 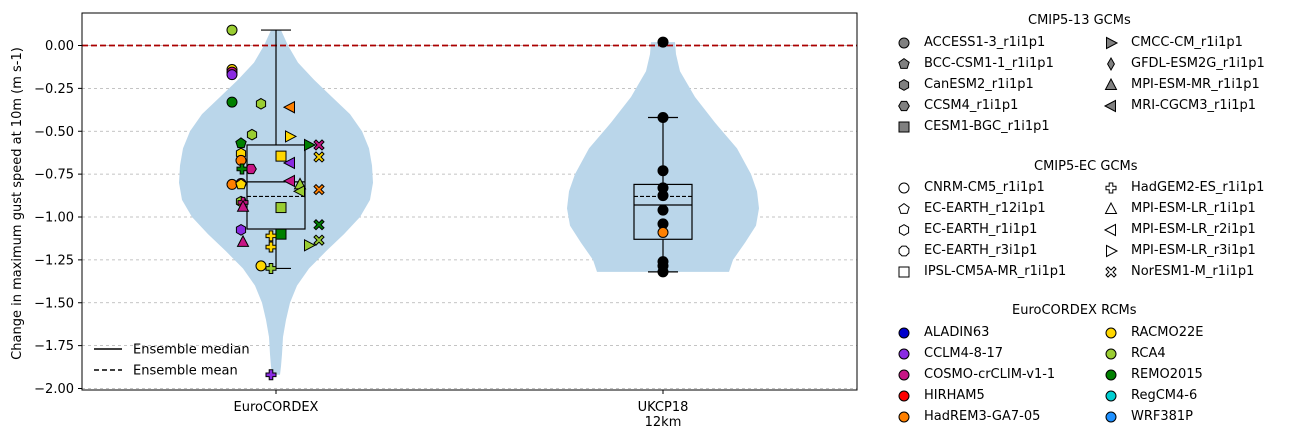 I want to click on eurocordex-points, so click(x=275, y=202).